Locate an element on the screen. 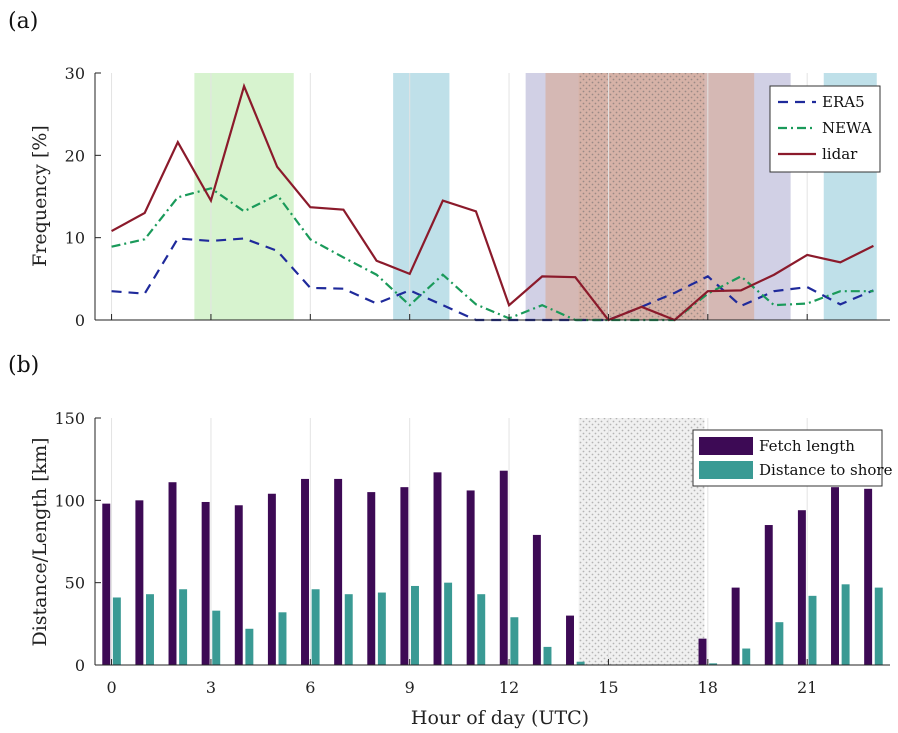  panel-b-label: (b) is located at coordinates (23, 365).